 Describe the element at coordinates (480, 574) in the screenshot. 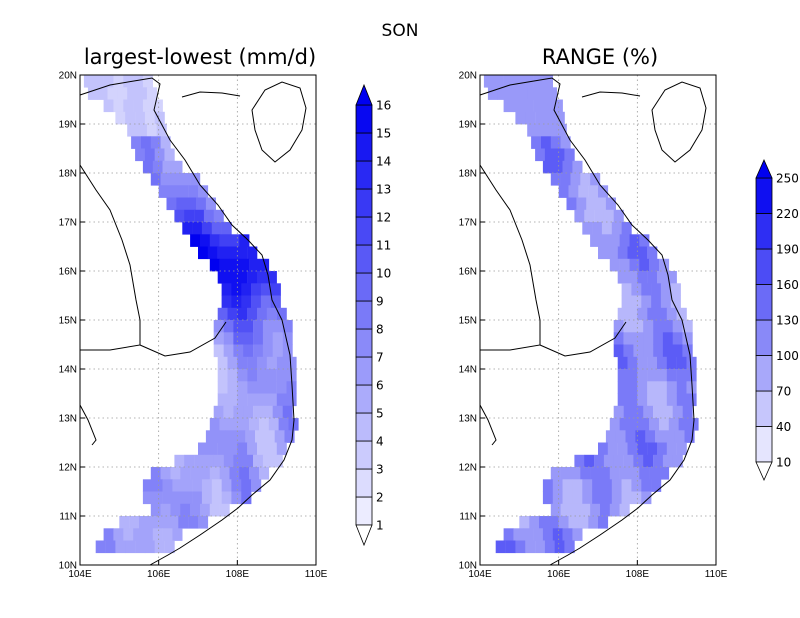

I see `right-xtick-label-0: 104E` at that location.